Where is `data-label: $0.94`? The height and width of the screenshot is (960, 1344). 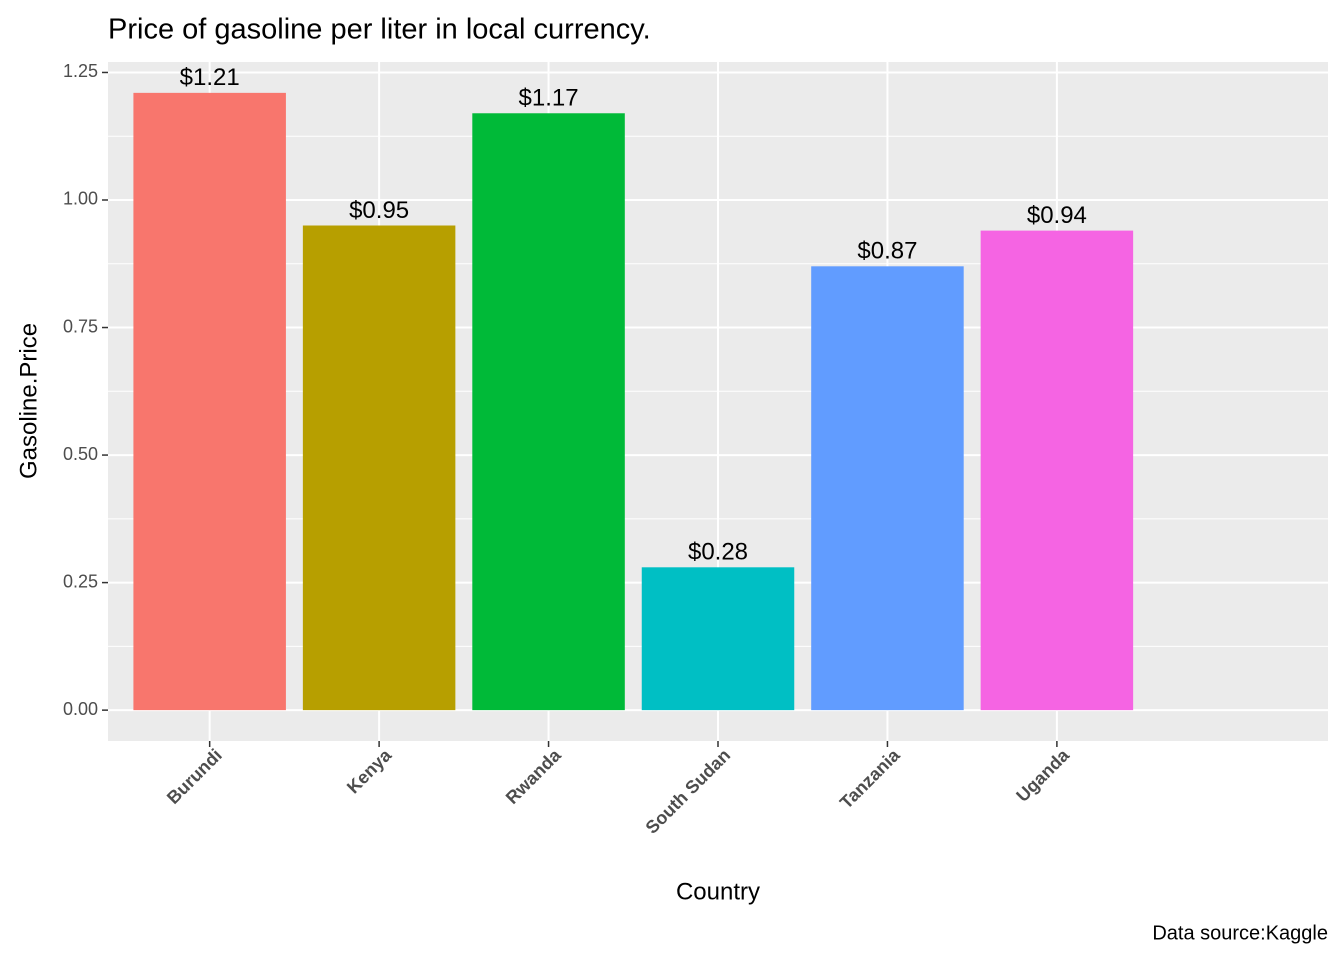 data-label: $0.94 is located at coordinates (1057, 215).